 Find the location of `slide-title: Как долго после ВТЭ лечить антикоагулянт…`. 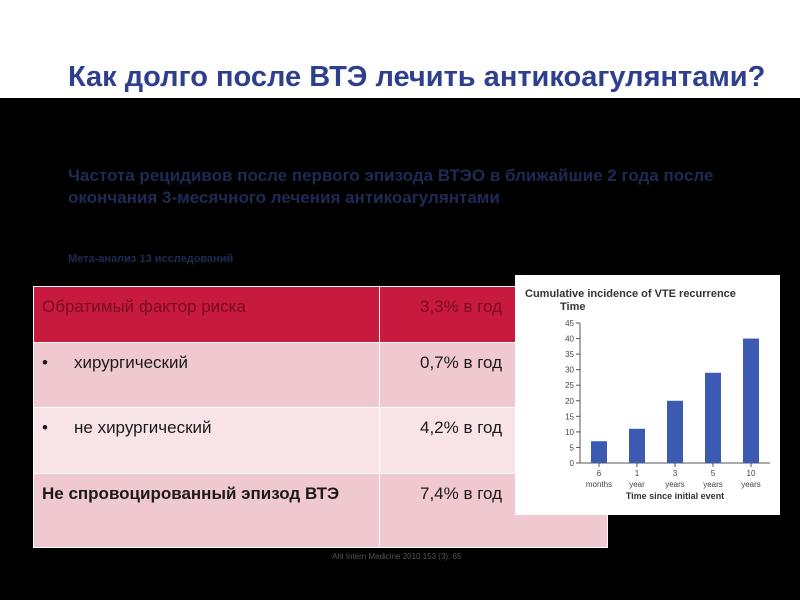

slide-title: Как долго после ВТЭ лечить антикоагулянт… is located at coordinates (417, 77).